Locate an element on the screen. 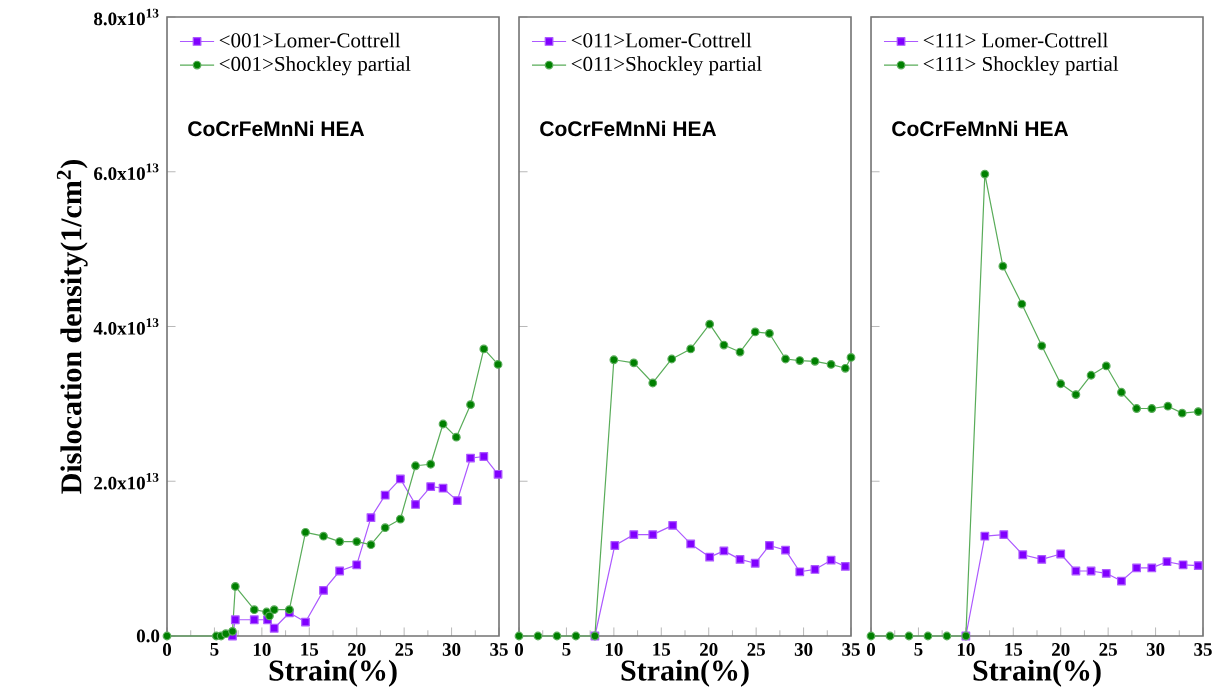 Image resolution: width=1218 pixels, height=697 pixels. legend-label: <111> Shockley partial is located at coordinates (1021, 66).